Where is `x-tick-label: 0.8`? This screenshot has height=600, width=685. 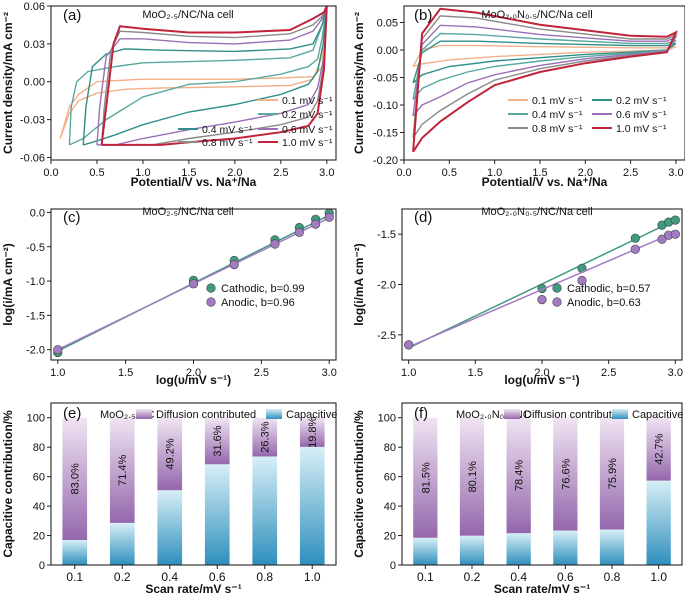
x-tick-label: 0.8 is located at coordinates (612, 577).